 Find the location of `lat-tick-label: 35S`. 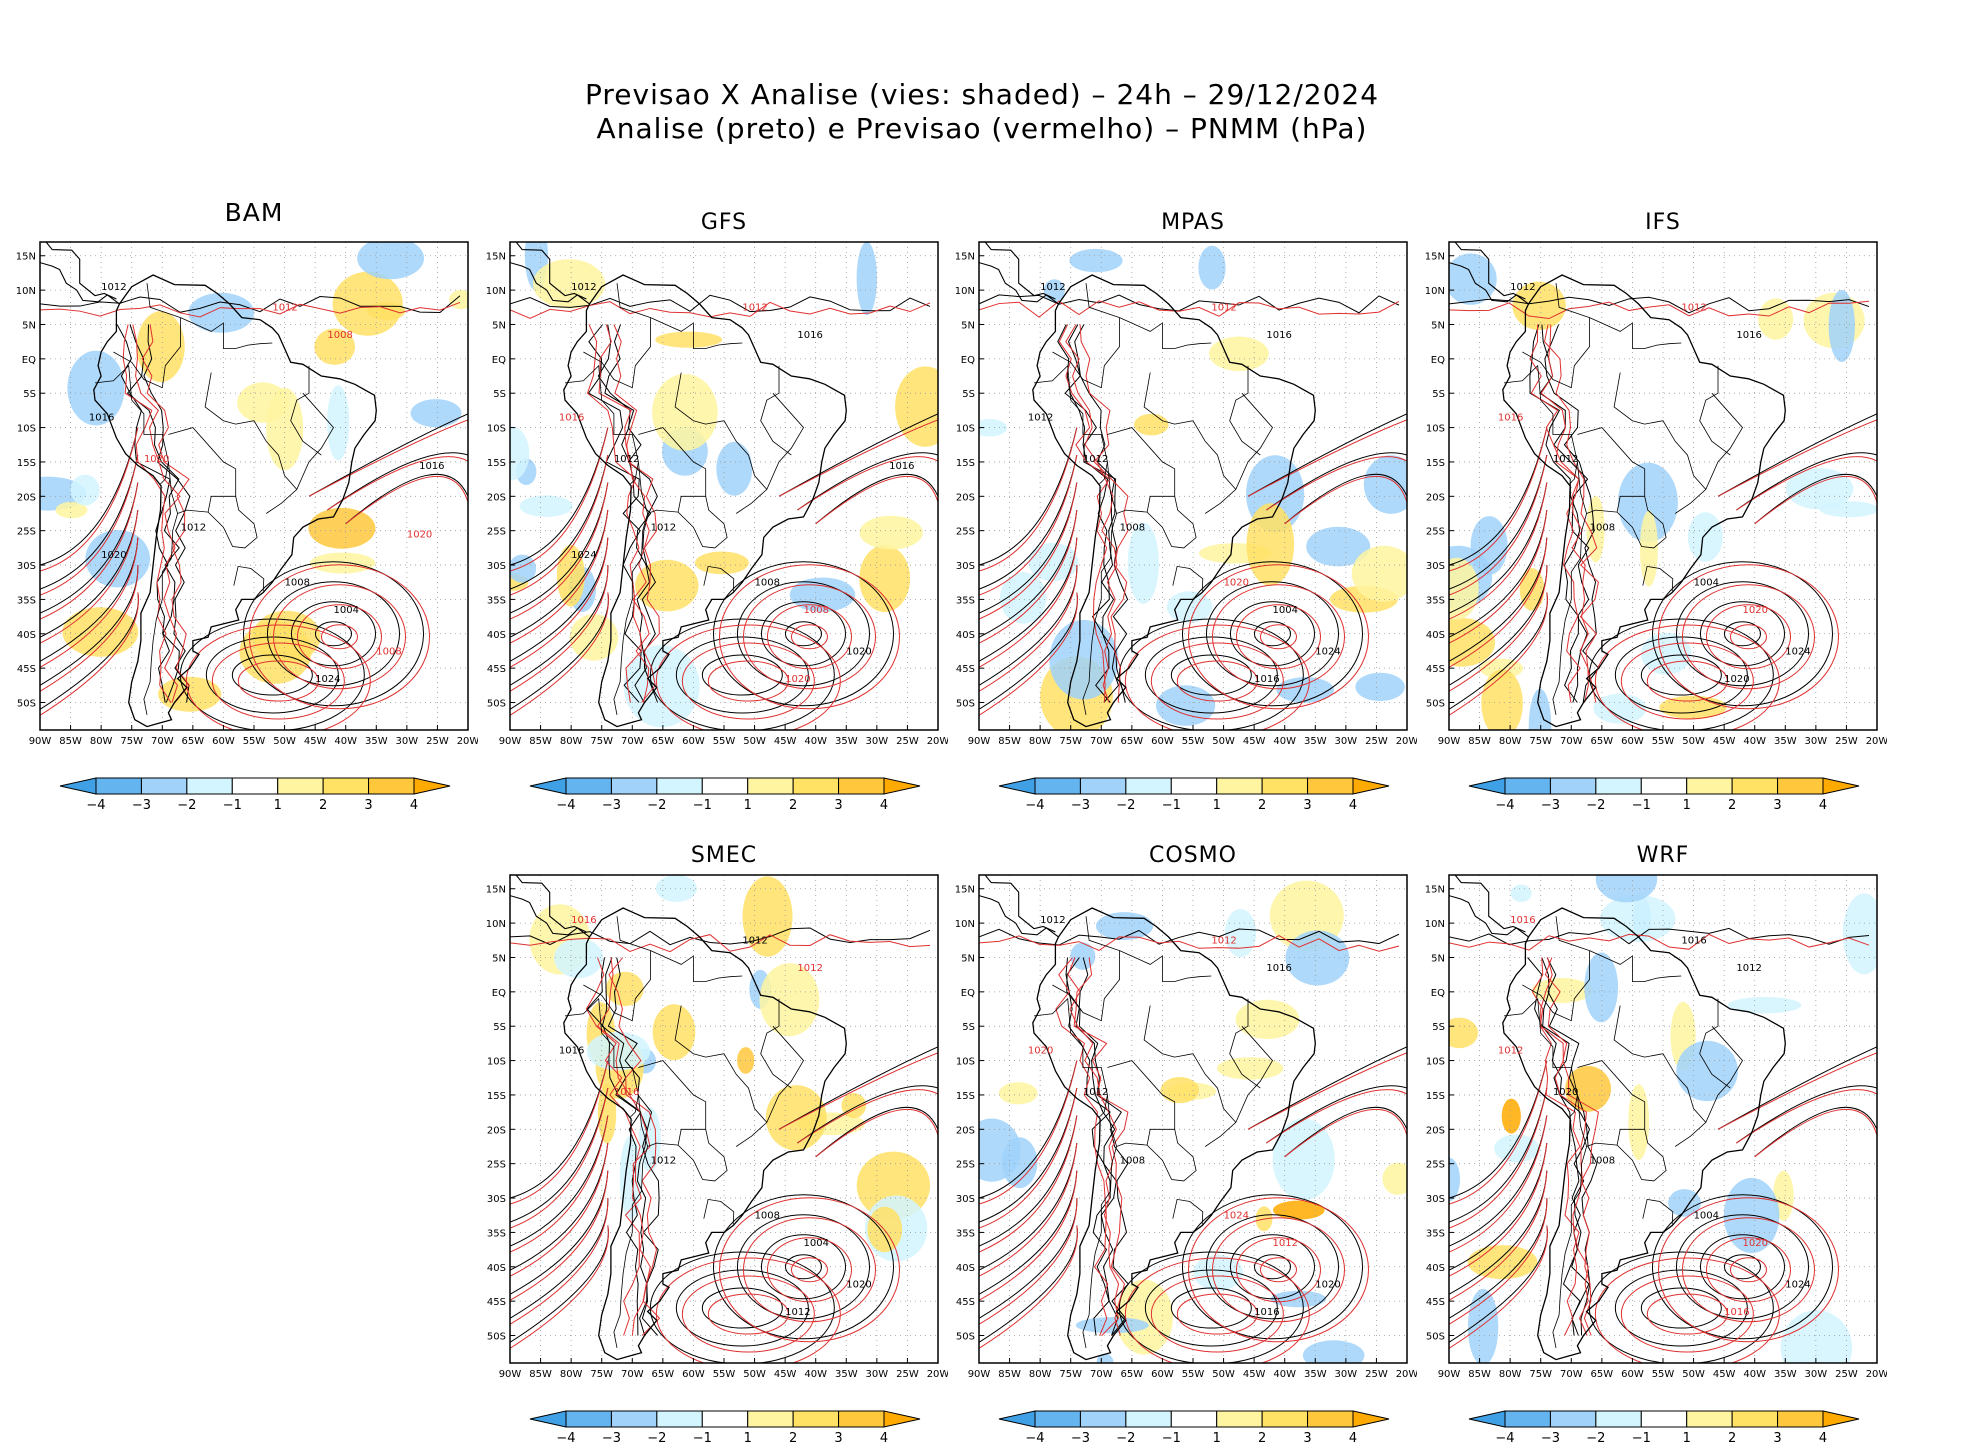

lat-tick-label: 35S is located at coordinates (965, 1233).